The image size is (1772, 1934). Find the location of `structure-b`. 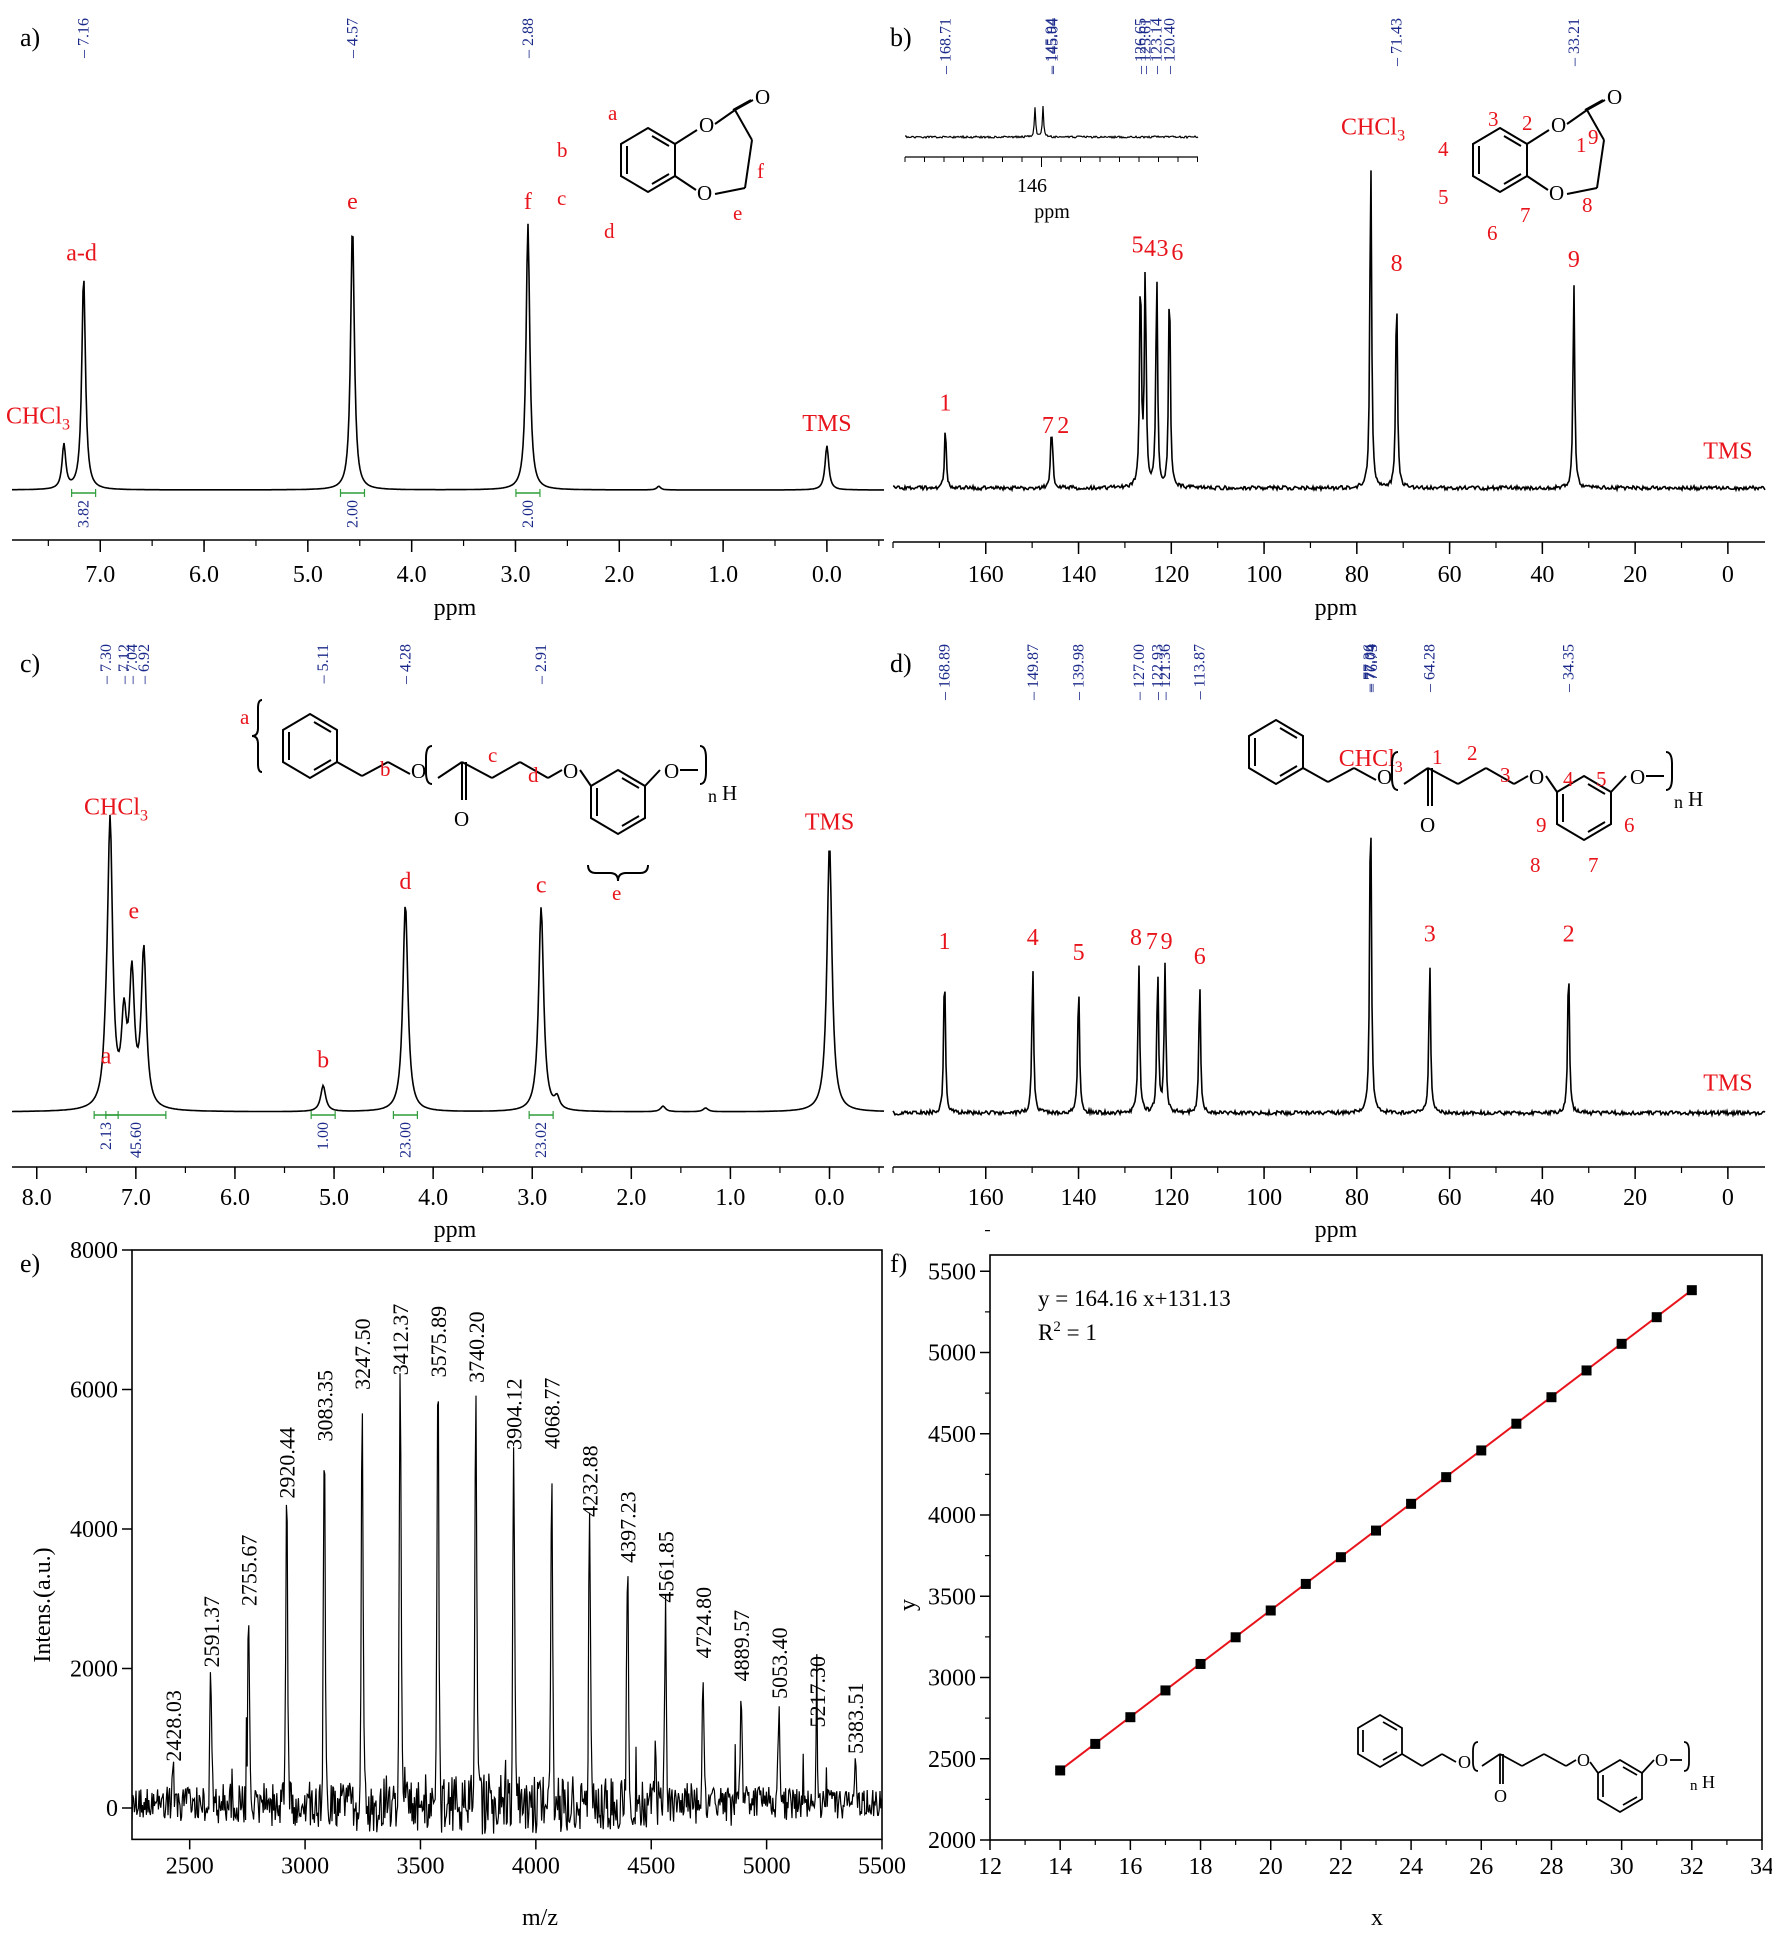

structure-b is located at coordinates (1539, 147).